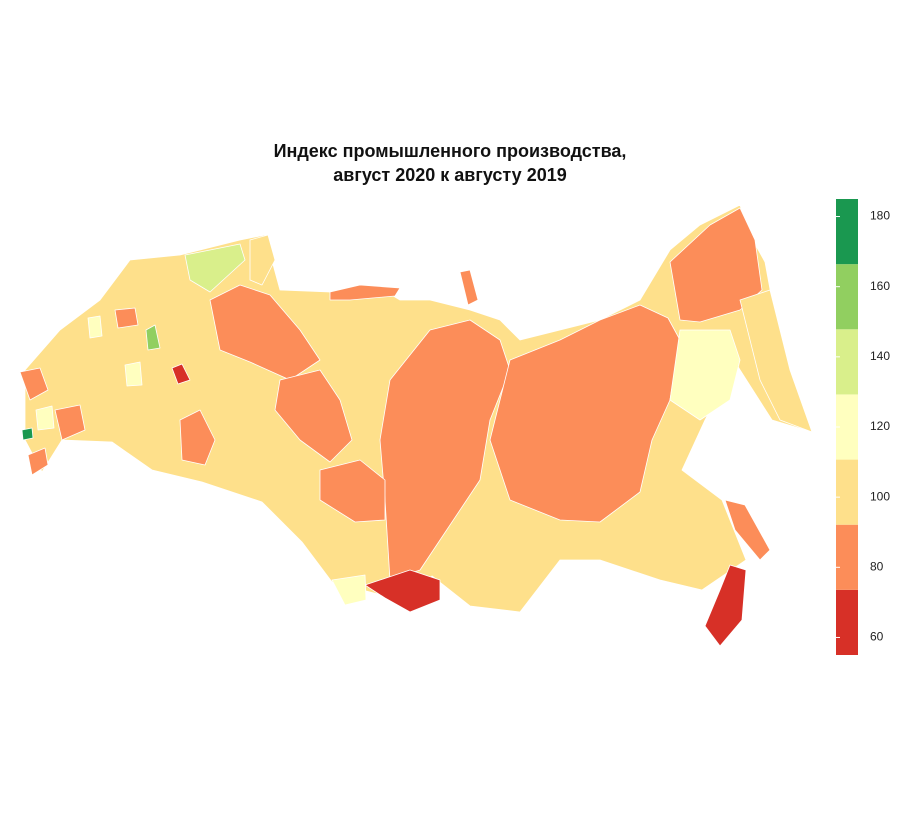 This screenshot has width=900, height=819. I want to click on legend-tick-label: 140, so click(880, 356).